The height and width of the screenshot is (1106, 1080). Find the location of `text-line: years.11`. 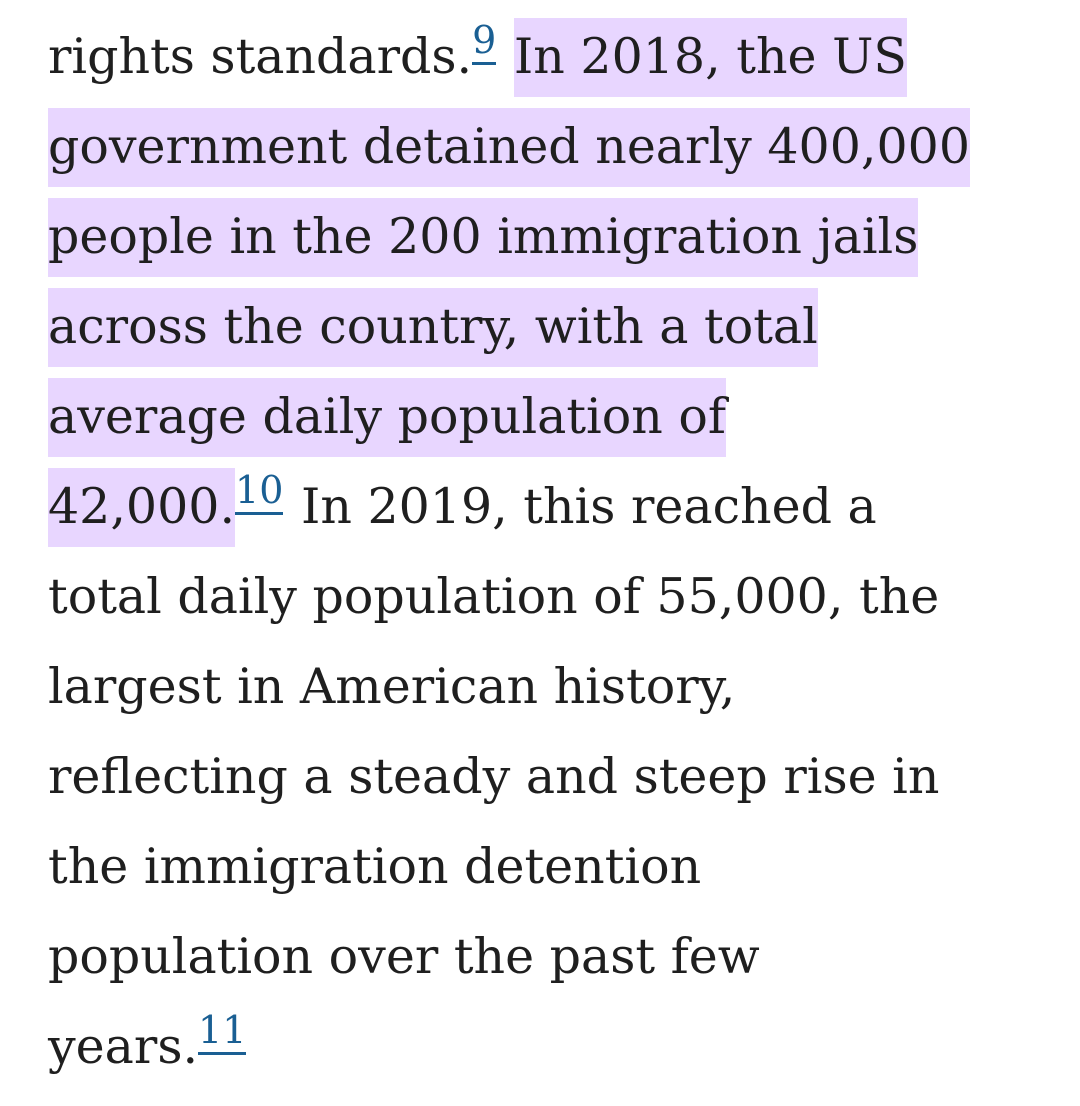

text-line: years.11 is located at coordinates (148, 1047).